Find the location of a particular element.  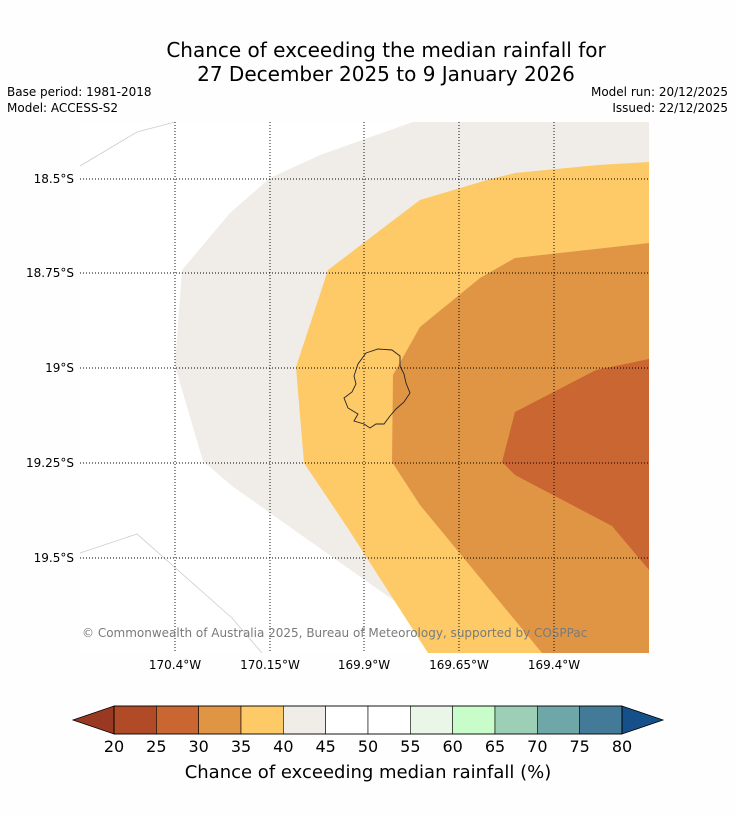

colorbar-tick-label: 55 is located at coordinates (410, 746).